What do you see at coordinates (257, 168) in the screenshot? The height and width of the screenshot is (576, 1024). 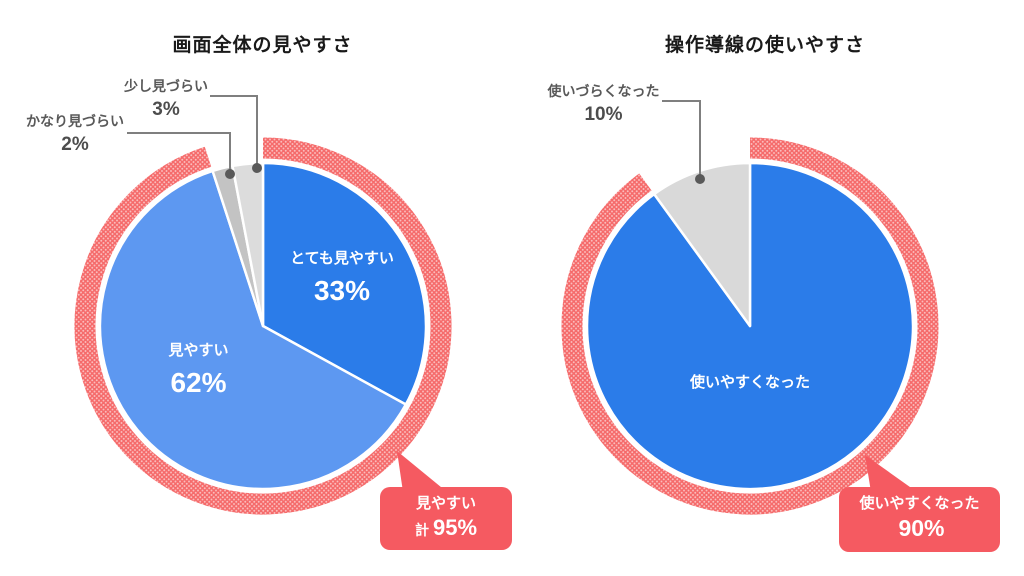 I see `leader-dot-sukoshi` at bounding box center [257, 168].